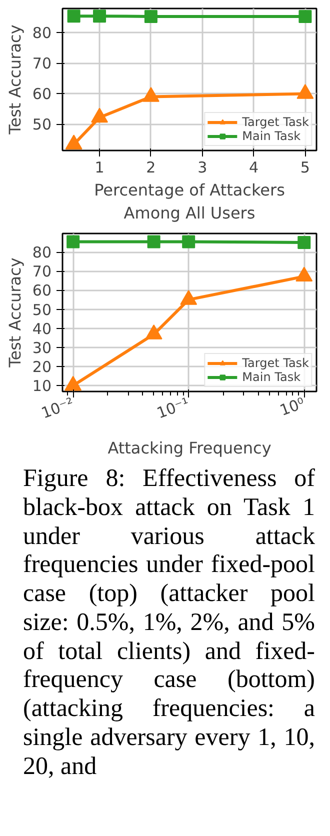 This screenshot has width=330, height=836. I want to click on y-tick-label: 40, so click(42, 329).